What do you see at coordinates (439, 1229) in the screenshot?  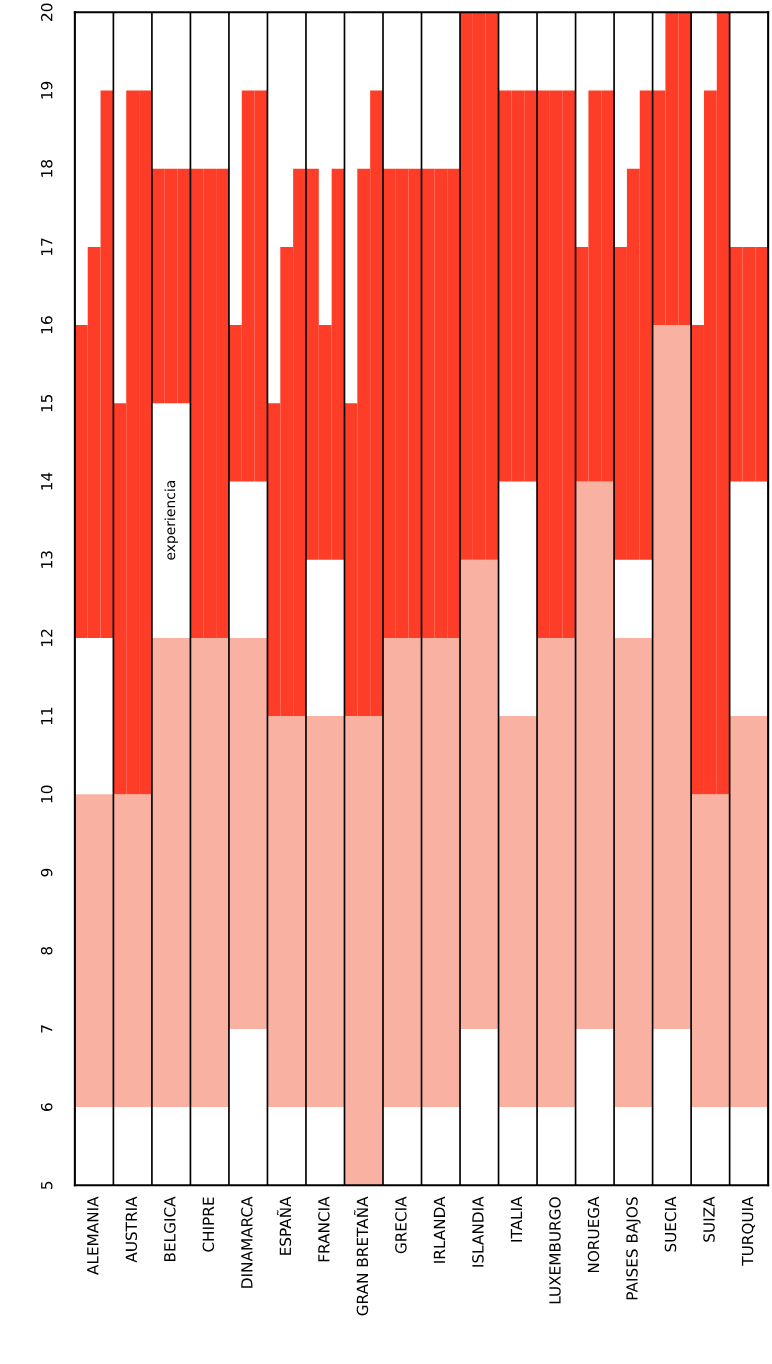 I see `x-tick-label: IRLANDA` at bounding box center [439, 1229].